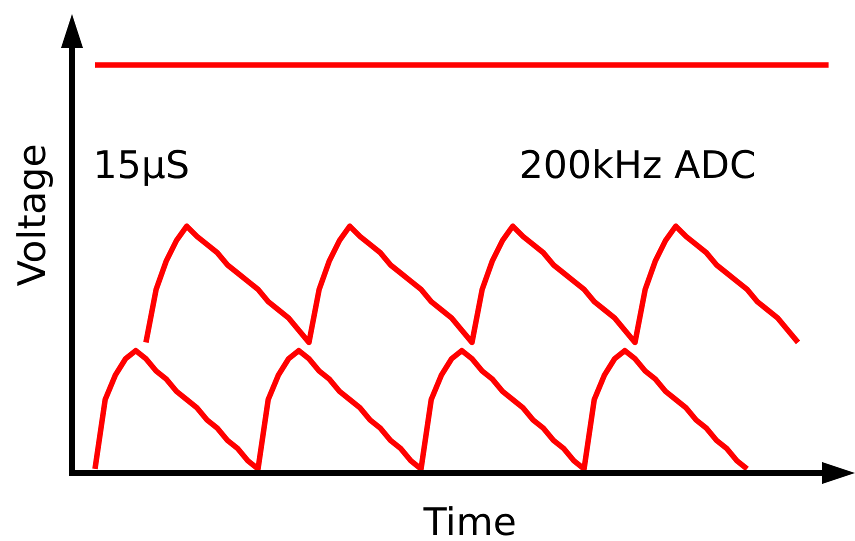 This screenshot has height=541, width=855. What do you see at coordinates (32, 215) in the screenshot?
I see `y-axis-title: Voltage` at bounding box center [32, 215].